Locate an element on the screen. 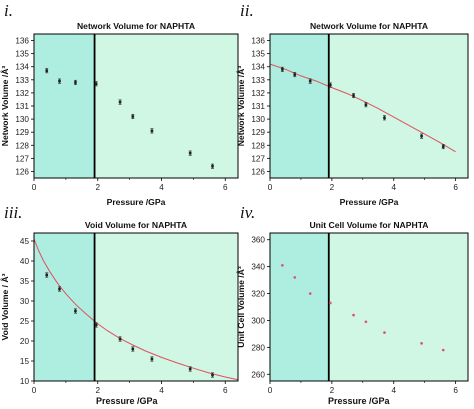  y-tick-label: 132 is located at coordinates (22, 93).